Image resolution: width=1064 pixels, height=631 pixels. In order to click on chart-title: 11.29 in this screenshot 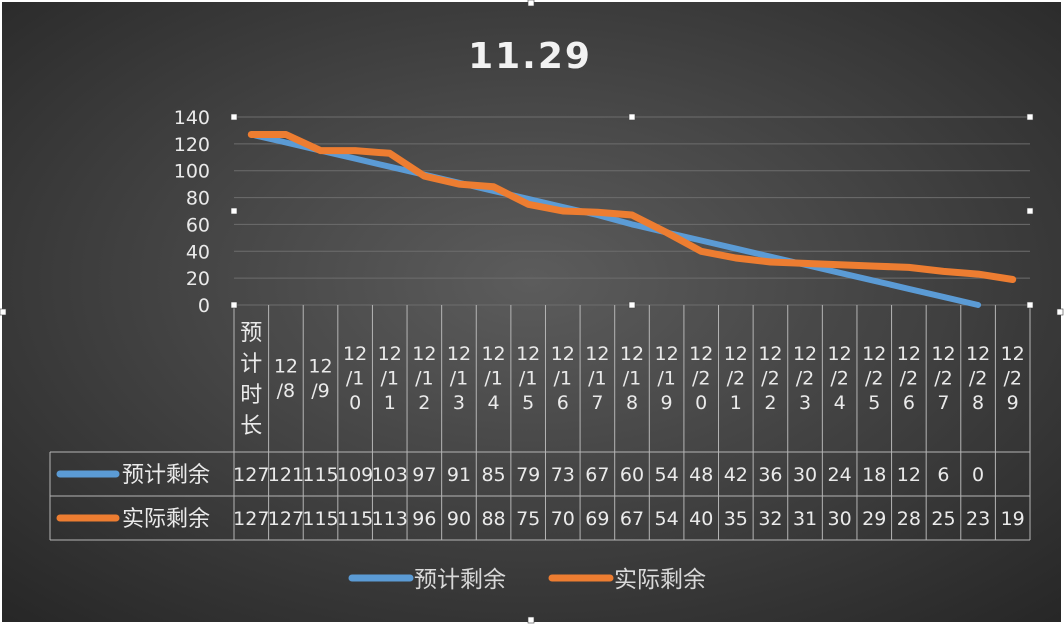, I will do `click(530, 56)`.